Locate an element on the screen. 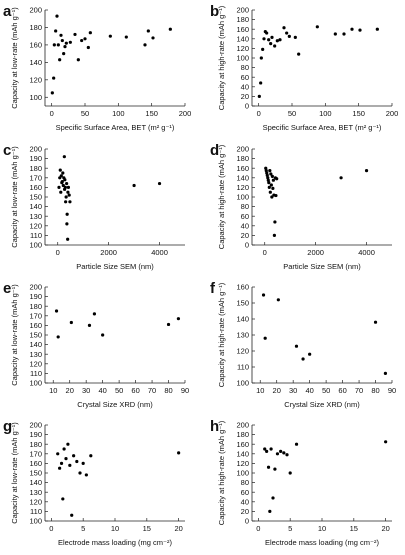 This screenshot has width=405, height=555. x-tick-label: 80 is located at coordinates (168, 390).